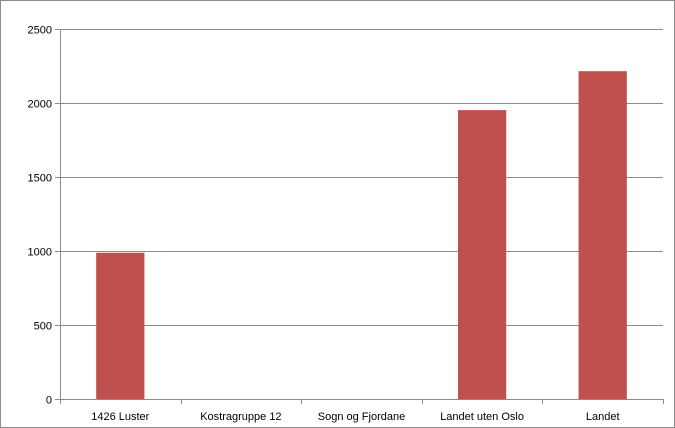 Image resolution: width=675 pixels, height=428 pixels. I want to click on y-tick-label: 500, so click(43, 327).